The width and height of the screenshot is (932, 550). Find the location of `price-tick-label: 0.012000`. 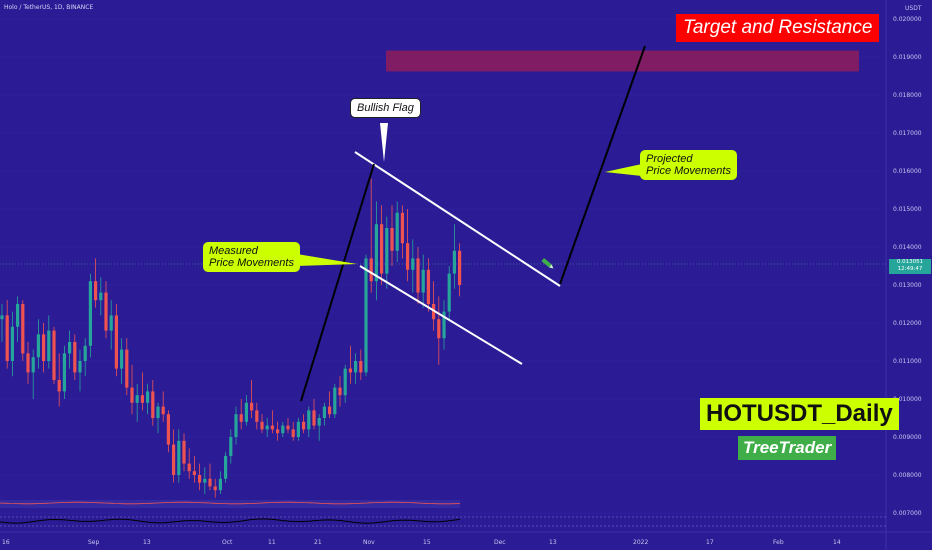

price-tick-label: 0.012000 is located at coordinates (907, 323).